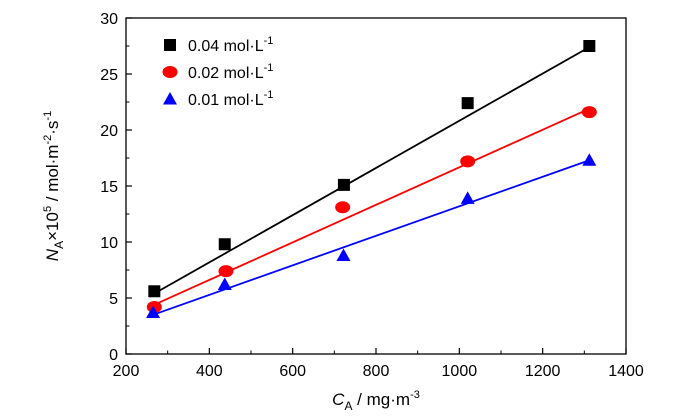 Image resolution: width=700 pixels, height=420 pixels. What do you see at coordinates (109, 19) in the screenshot?
I see `y-tick-label: 30` at bounding box center [109, 19].